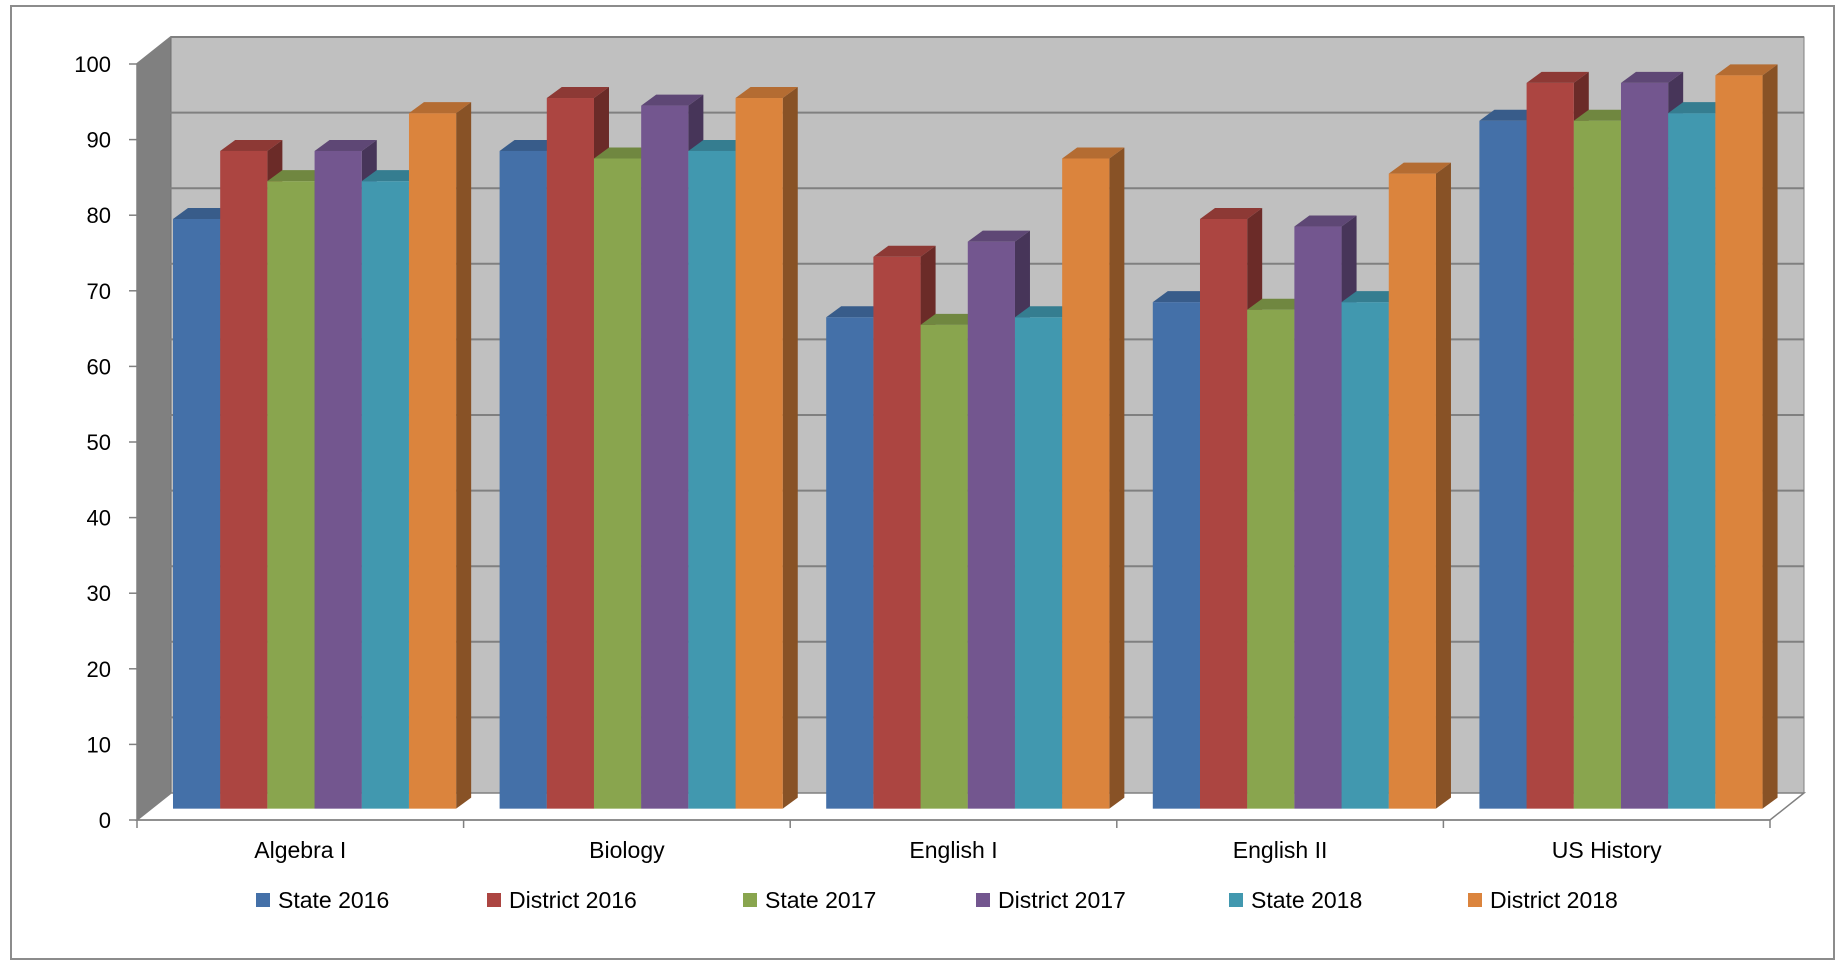 The image size is (1843, 966). I want to click on legend-label: District 2018, so click(1554, 900).